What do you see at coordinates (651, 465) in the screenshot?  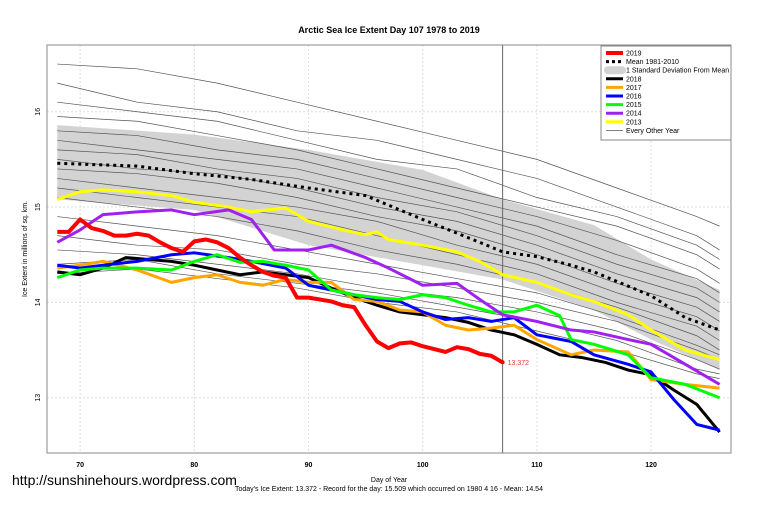 I see `x-tick-label: 120` at bounding box center [651, 465].